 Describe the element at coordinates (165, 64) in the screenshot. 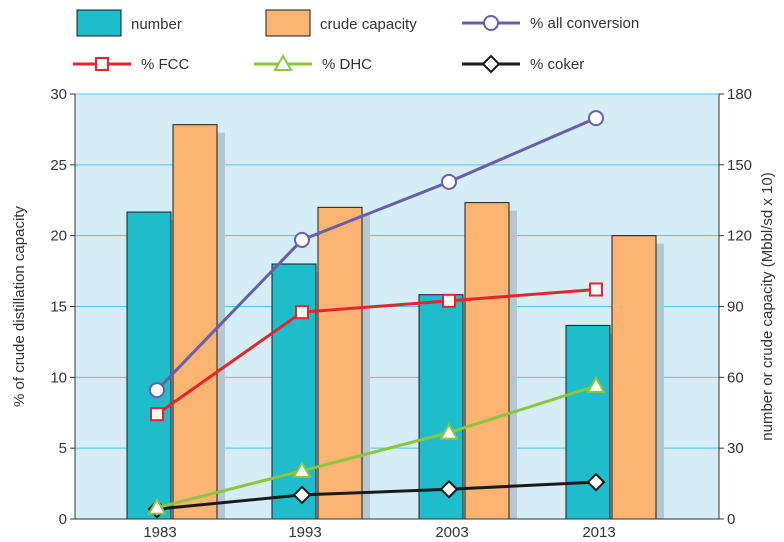

I see `legend-label: % FCC` at that location.